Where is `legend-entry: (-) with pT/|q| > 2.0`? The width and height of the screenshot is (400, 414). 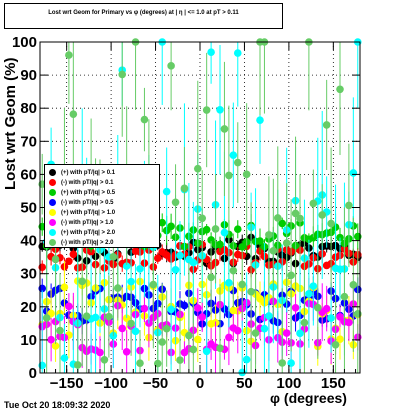
legend-entry: (-) with pT/|q| > 2.0 is located at coordinates (81, 242).